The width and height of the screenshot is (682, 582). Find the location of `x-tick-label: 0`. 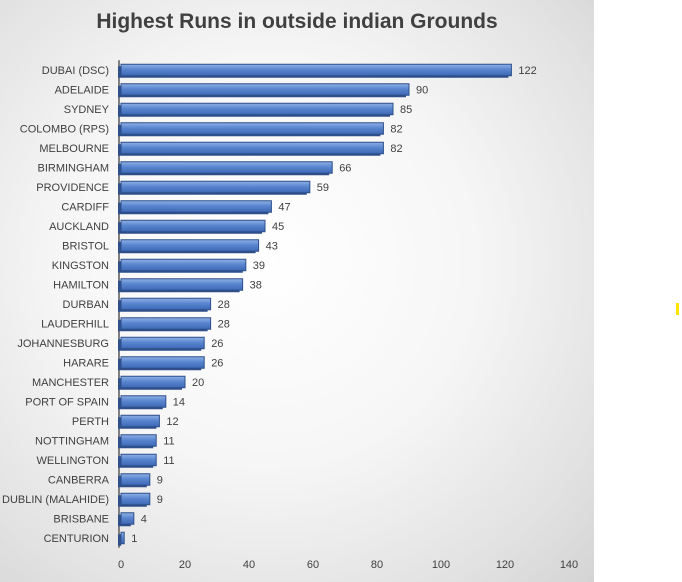

x-tick-label: 0 is located at coordinates (121, 565).